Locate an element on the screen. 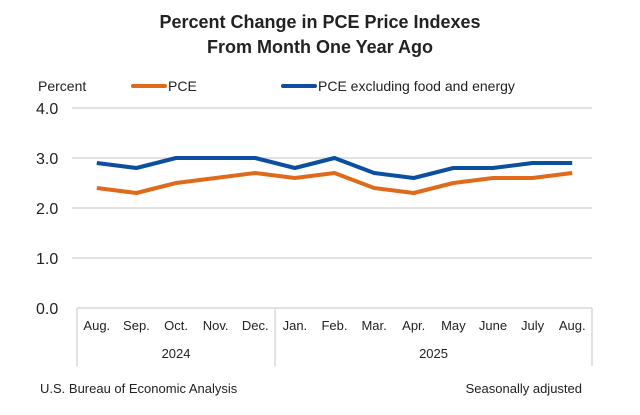  x-tick-label: May is located at coordinates (453, 325).